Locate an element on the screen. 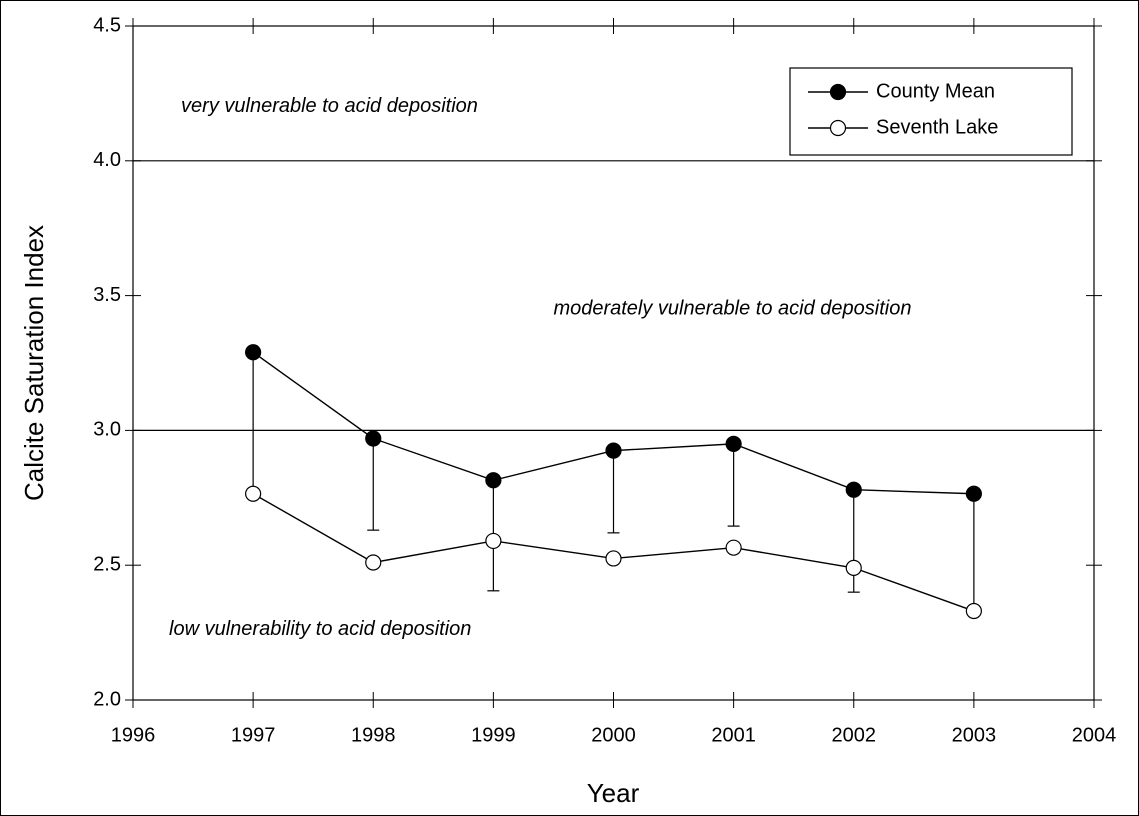  x-axis-title: Year is located at coordinates (613, 793).